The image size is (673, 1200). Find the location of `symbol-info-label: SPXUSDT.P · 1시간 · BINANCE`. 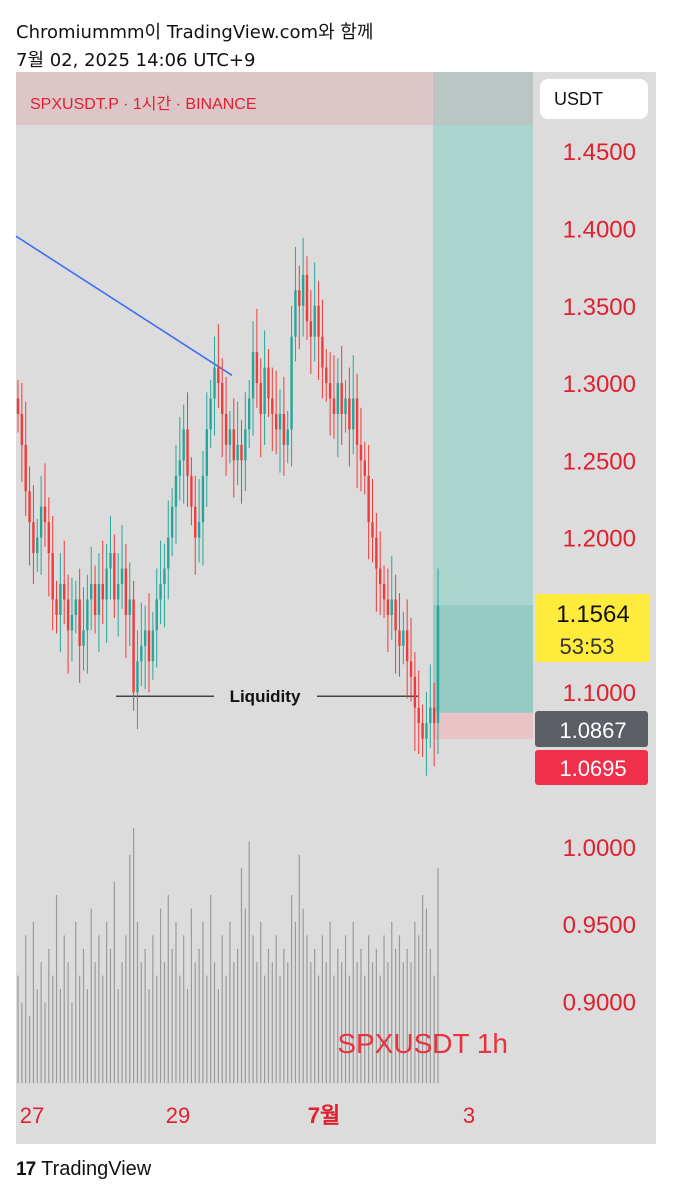

symbol-info-label: SPXUSDT.P · 1시간 · BINANCE is located at coordinates (143, 104).